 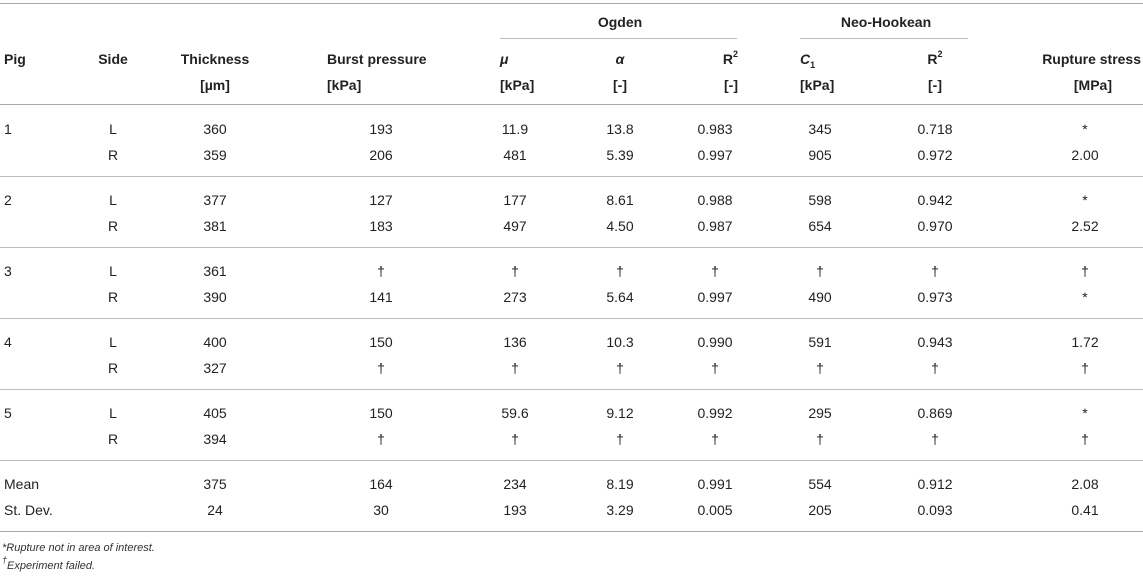 I want to click on col-header-burst-pressure: Burst pressure, so click(x=377, y=59).